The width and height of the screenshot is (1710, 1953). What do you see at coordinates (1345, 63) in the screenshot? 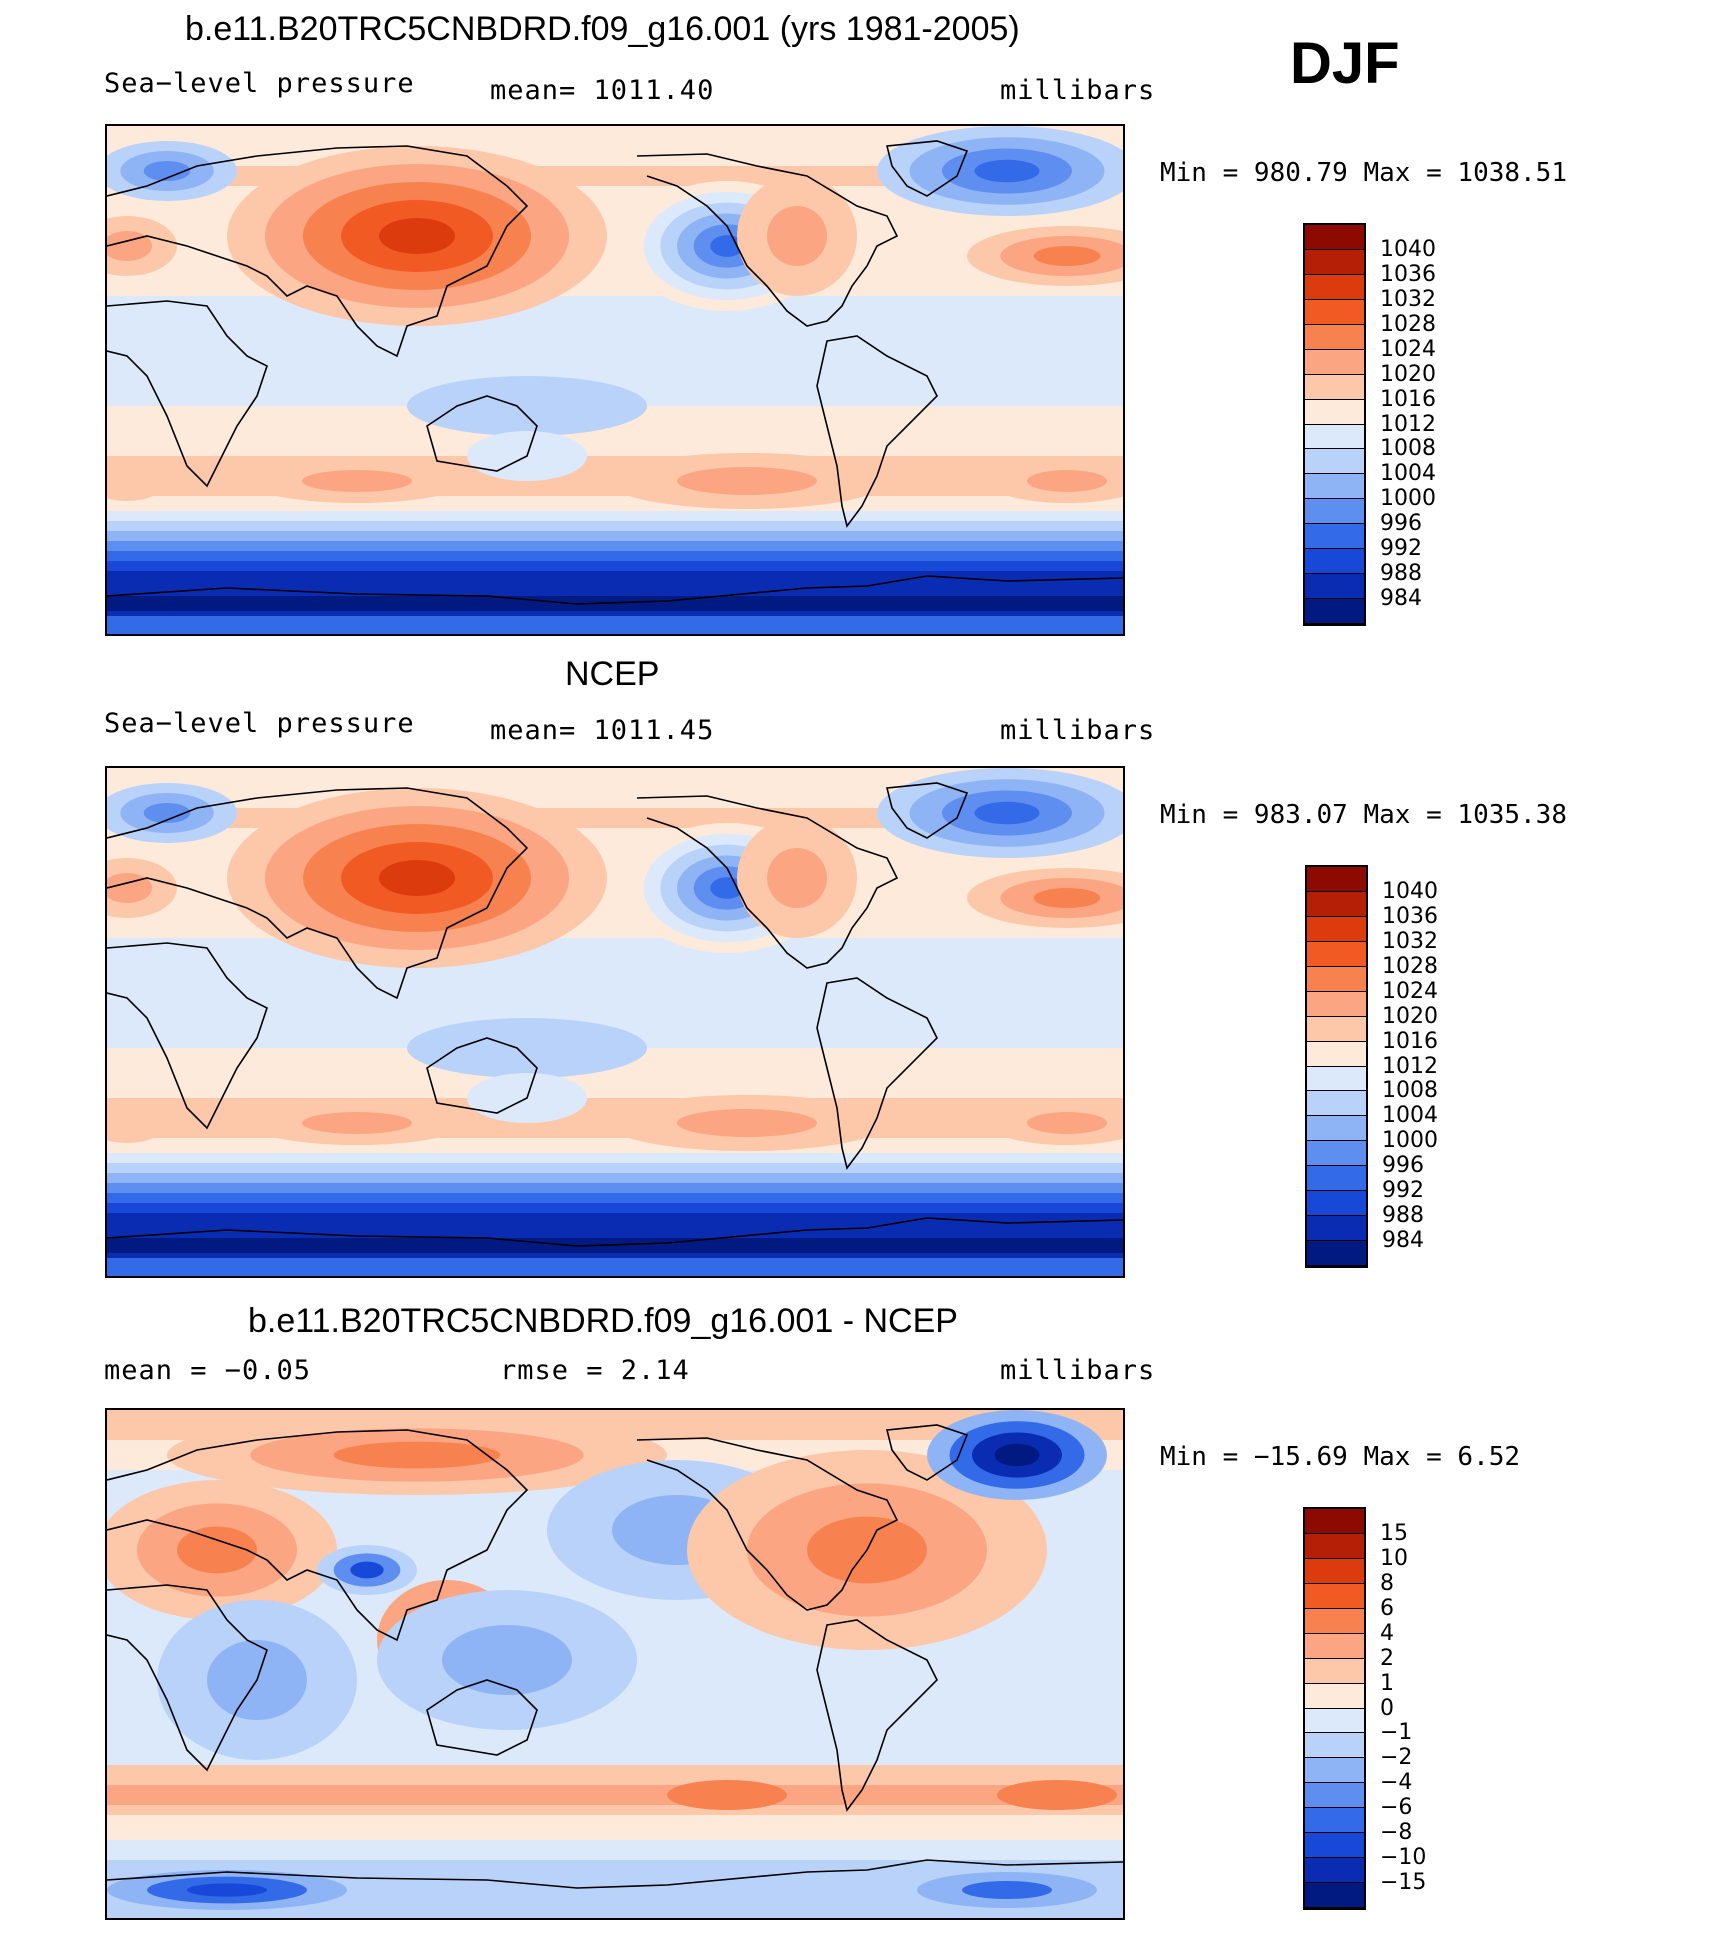
I see `season-label: DJF` at bounding box center [1345, 63].